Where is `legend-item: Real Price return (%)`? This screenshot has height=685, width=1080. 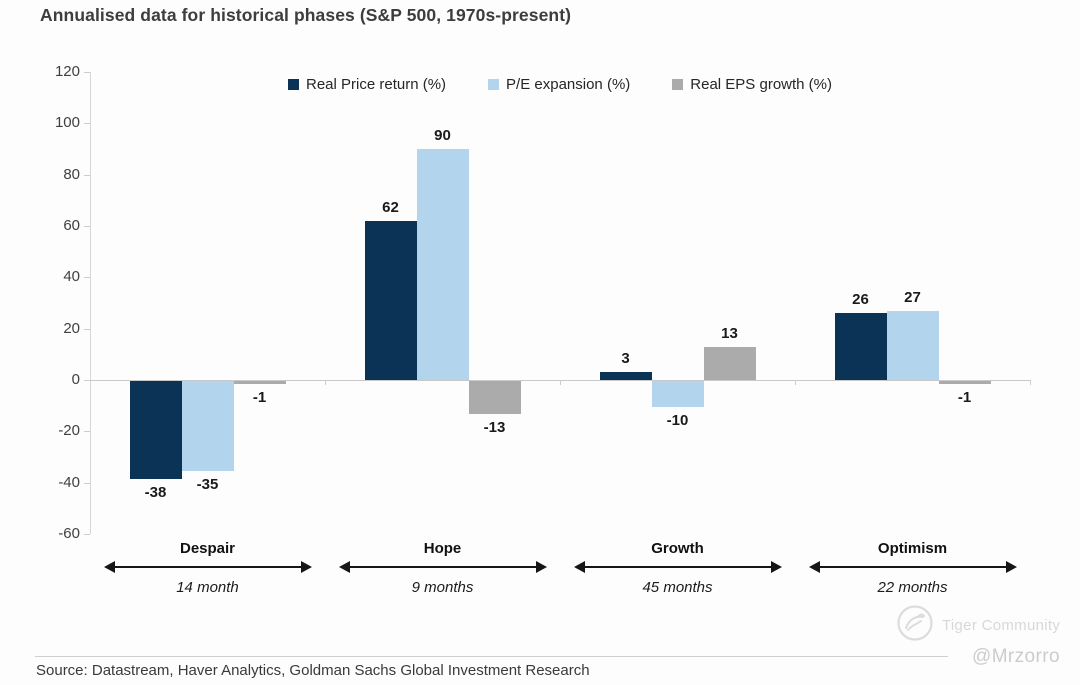 legend-item: Real Price return (%) is located at coordinates (367, 84).